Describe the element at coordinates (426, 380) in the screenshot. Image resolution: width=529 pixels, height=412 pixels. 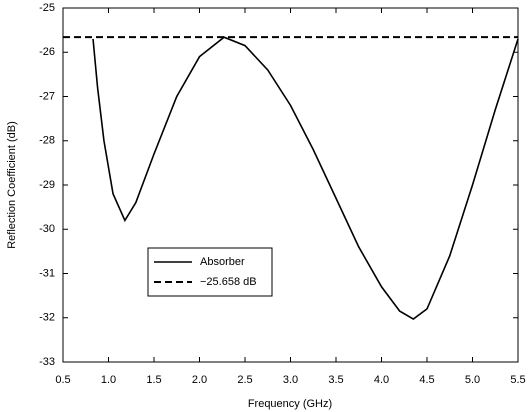
I see `x-tick-label: 4.5` at that location.